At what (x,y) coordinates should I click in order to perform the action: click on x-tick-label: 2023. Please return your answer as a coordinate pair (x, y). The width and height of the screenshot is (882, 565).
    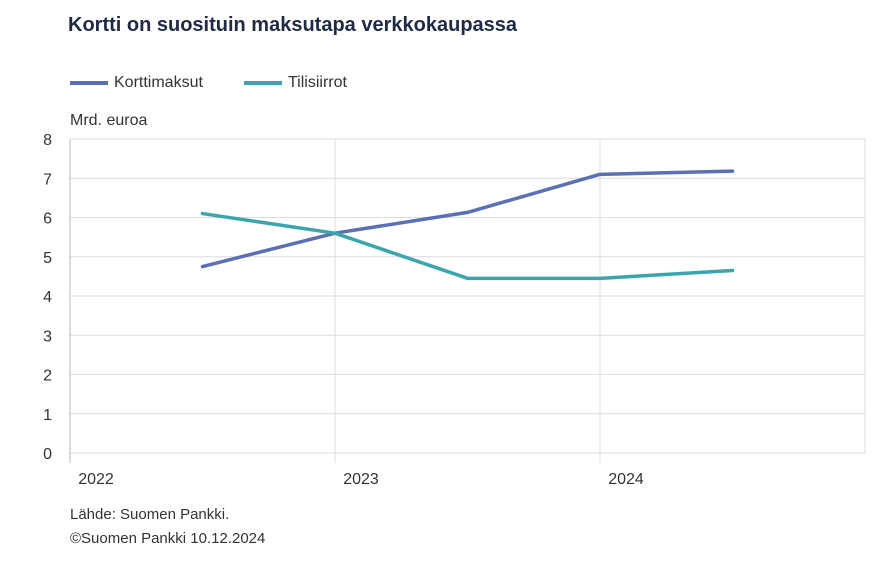
    Looking at the image, I should click on (361, 479).